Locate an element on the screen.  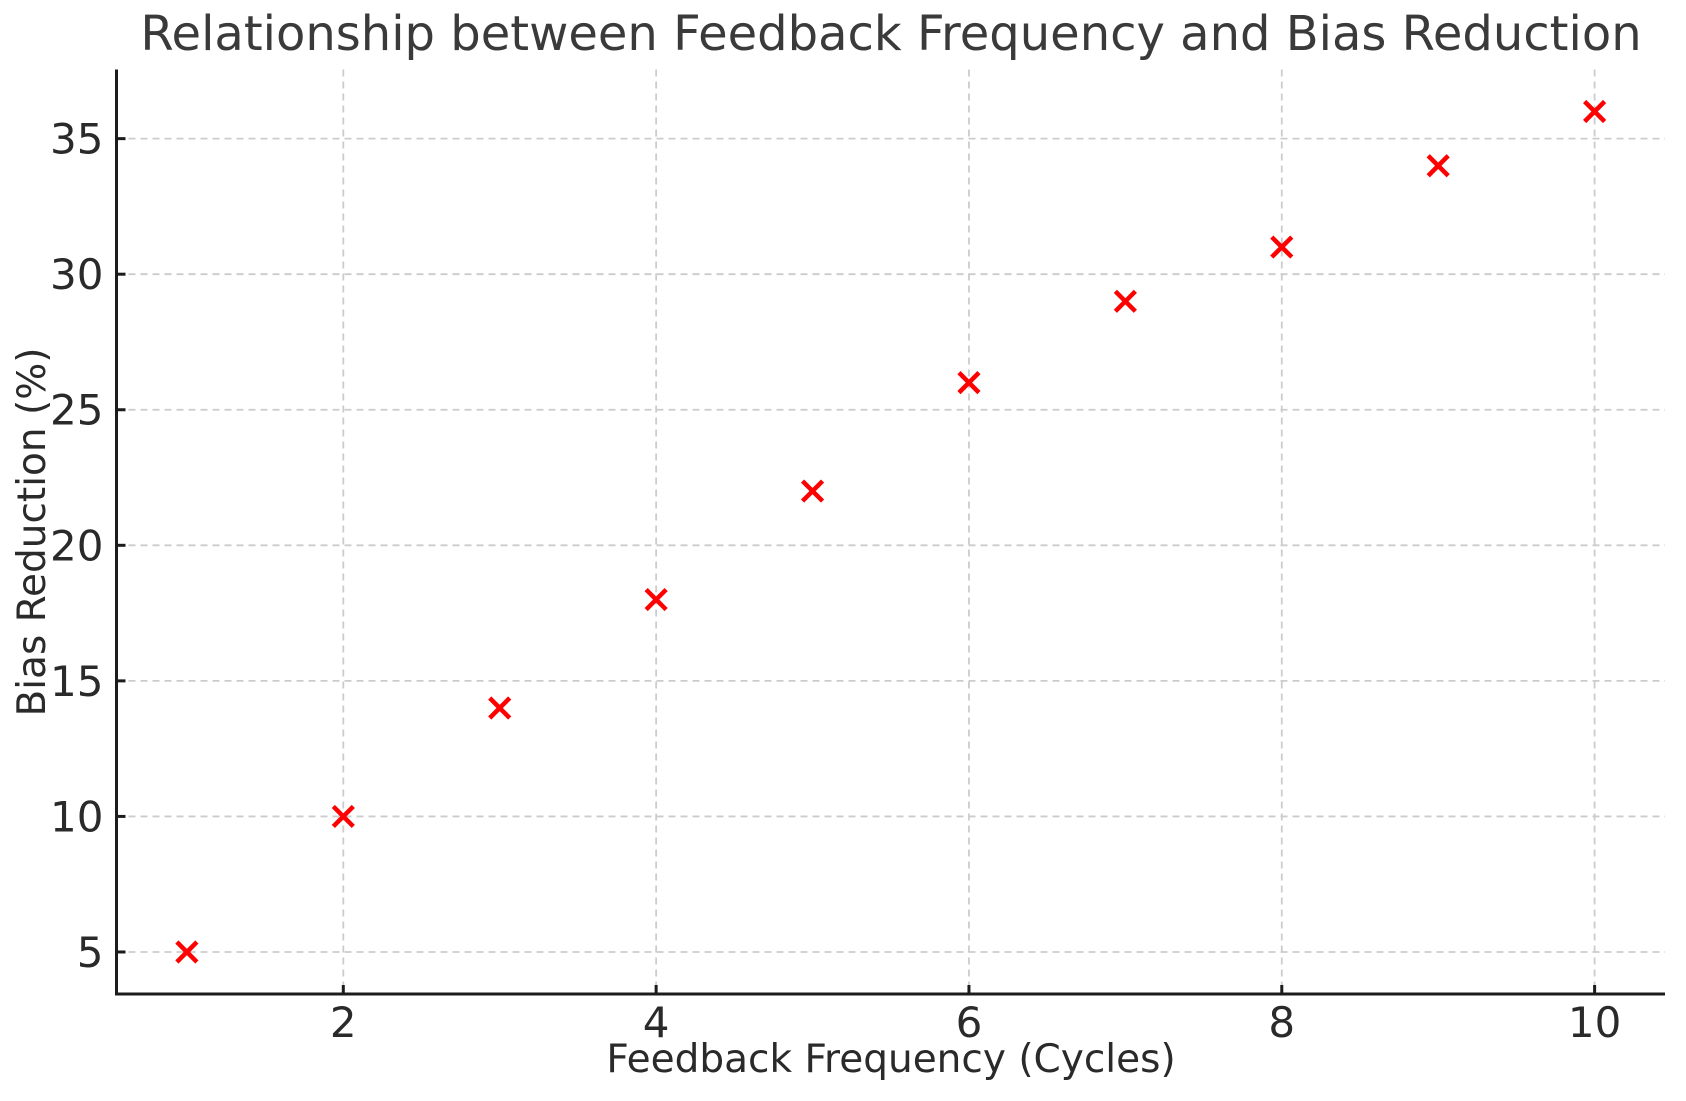
x-axis-label: Feedback Frequency (Cycles) is located at coordinates (891, 1059).